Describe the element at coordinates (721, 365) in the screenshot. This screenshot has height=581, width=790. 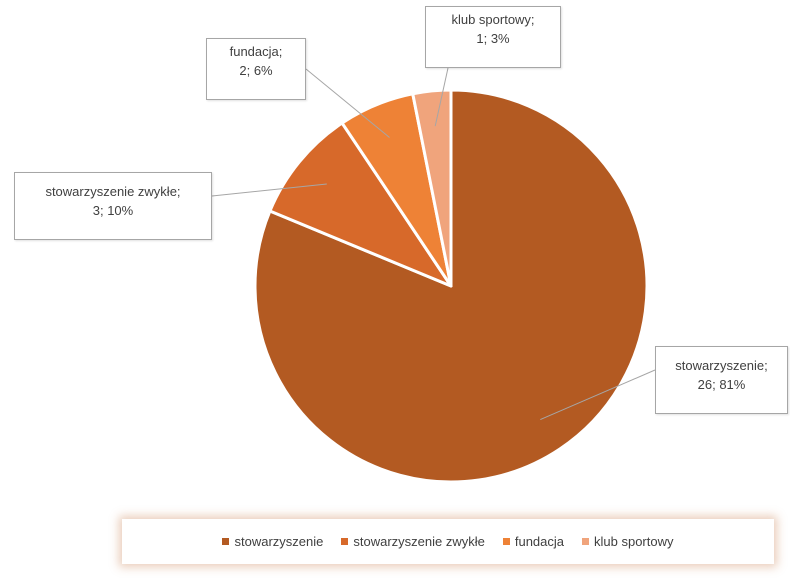
I see `data-label-name: stowarzyszenie;` at that location.